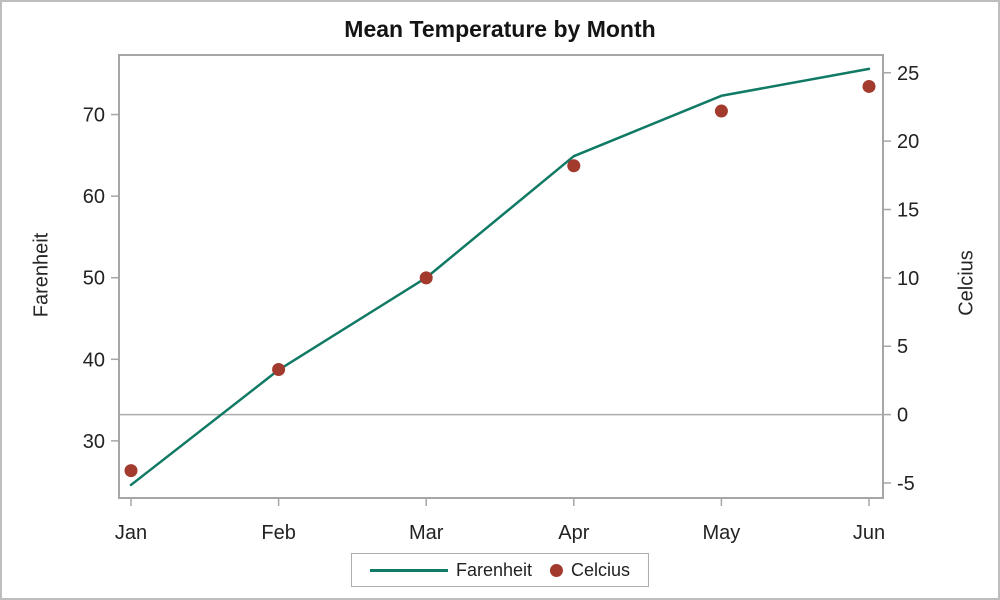 The height and width of the screenshot is (600, 1000). What do you see at coordinates (908, 279) in the screenshot?
I see `y-right-tick-label: 10` at bounding box center [908, 279].